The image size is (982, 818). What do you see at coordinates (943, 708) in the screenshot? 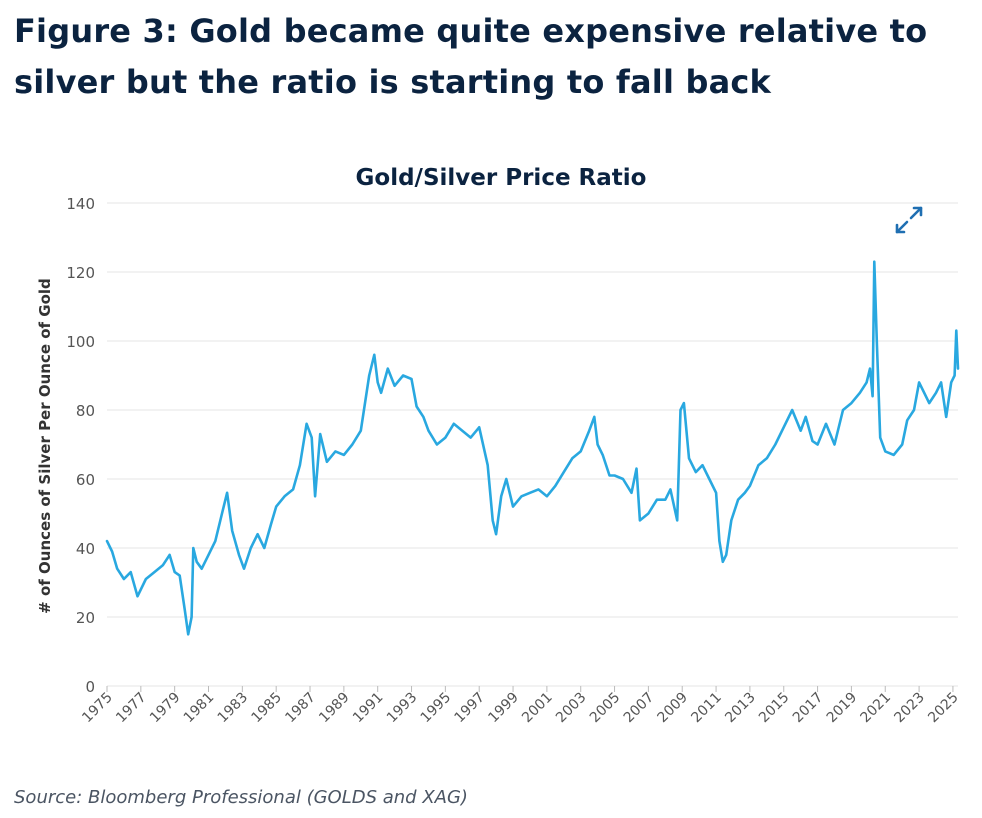
I see `x-tick-label: 2025` at bounding box center [943, 708].